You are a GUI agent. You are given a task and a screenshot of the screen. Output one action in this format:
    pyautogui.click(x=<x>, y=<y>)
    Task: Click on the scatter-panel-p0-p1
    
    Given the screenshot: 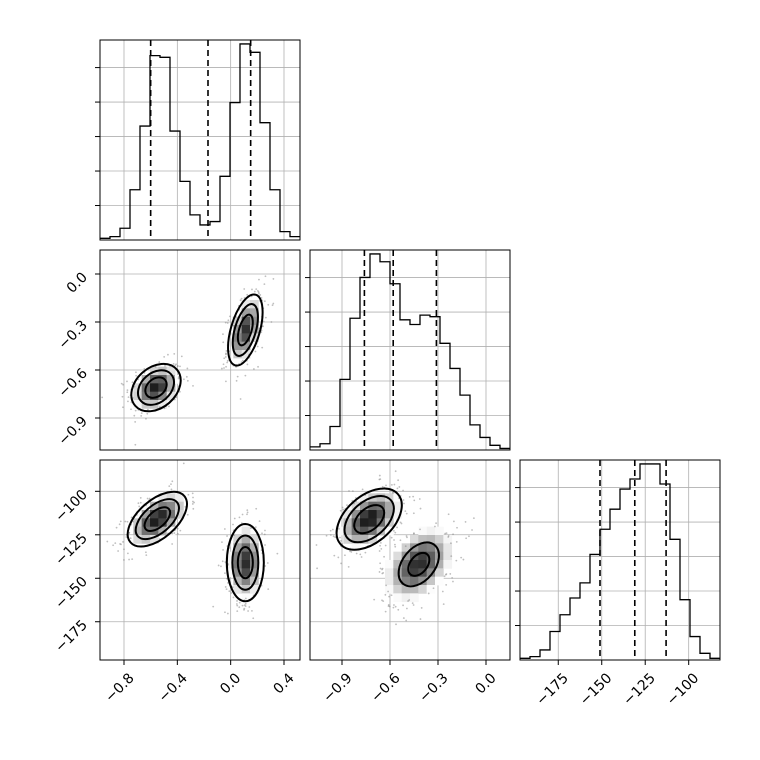 What is the action you would take?
    pyautogui.click(x=200, y=350)
    